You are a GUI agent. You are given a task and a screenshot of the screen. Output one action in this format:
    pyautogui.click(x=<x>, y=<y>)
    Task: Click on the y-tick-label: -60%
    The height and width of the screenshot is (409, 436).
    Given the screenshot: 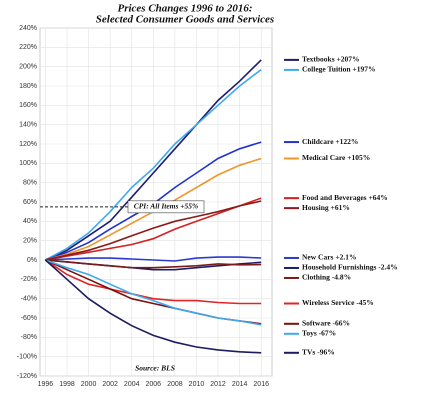 What is the action you would take?
    pyautogui.click(x=29, y=318)
    